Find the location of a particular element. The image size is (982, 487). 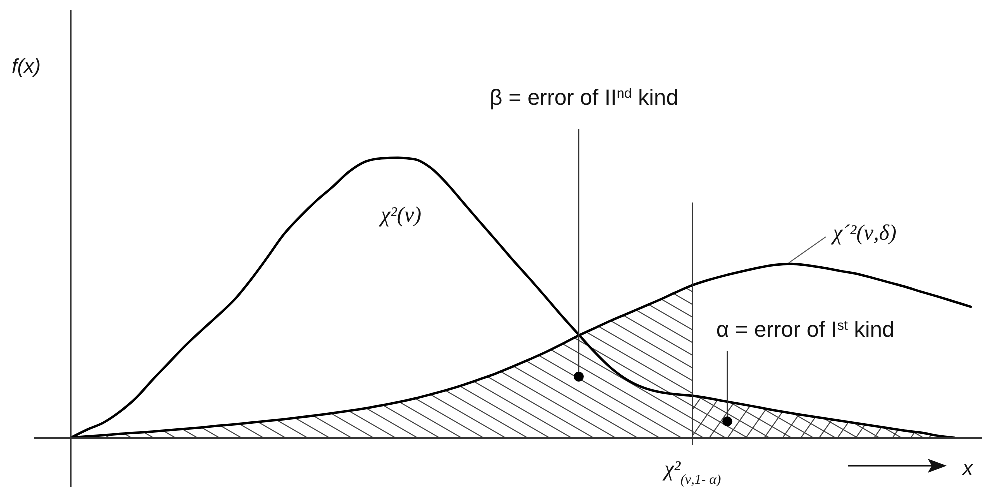

series-label: χ´²(ν,δ) is located at coordinates (864, 233).